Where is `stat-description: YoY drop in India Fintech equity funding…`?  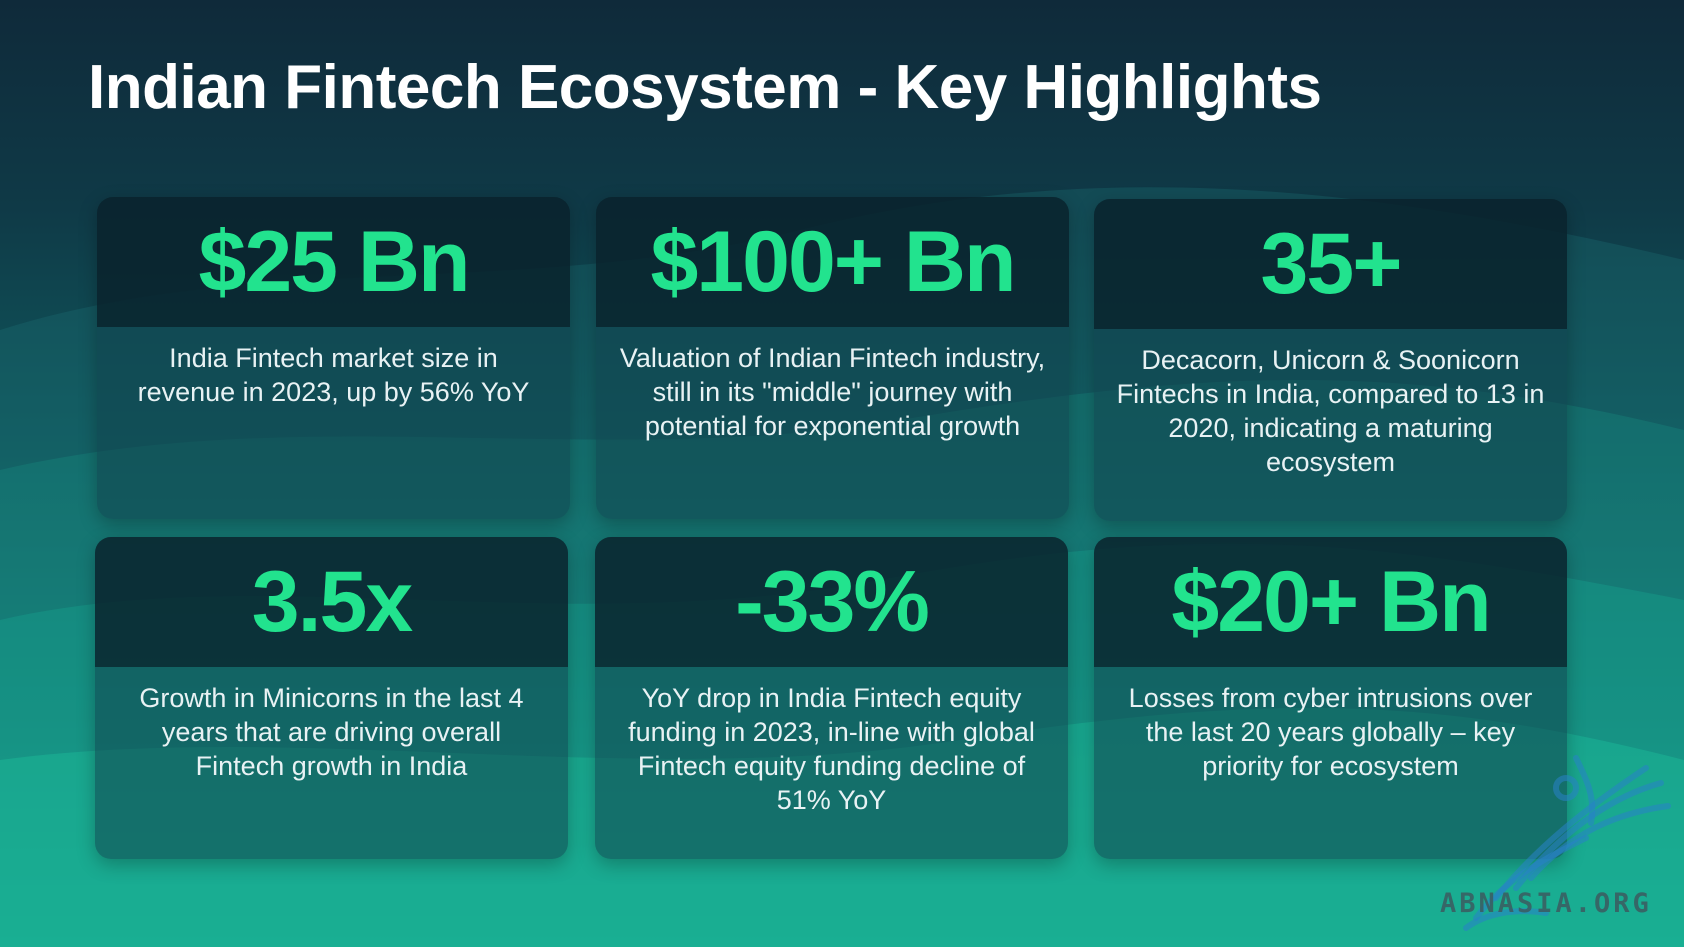 stat-description: YoY drop in India Fintech equity funding… is located at coordinates (831, 749).